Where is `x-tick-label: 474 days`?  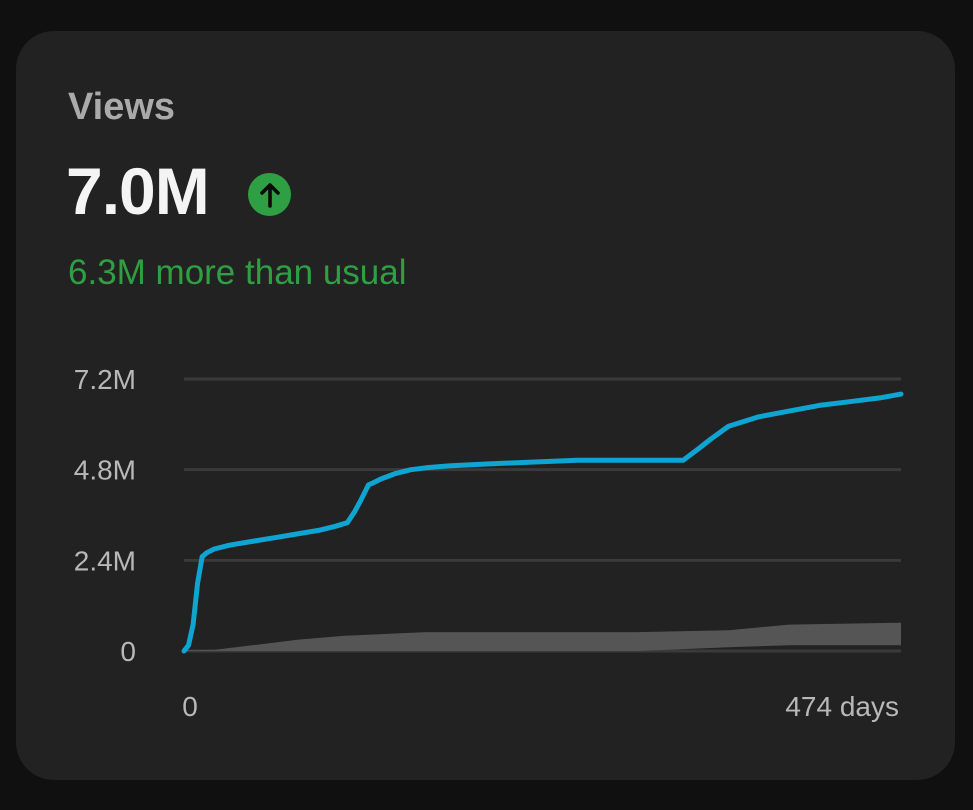
x-tick-label: 474 days is located at coordinates (842, 706).